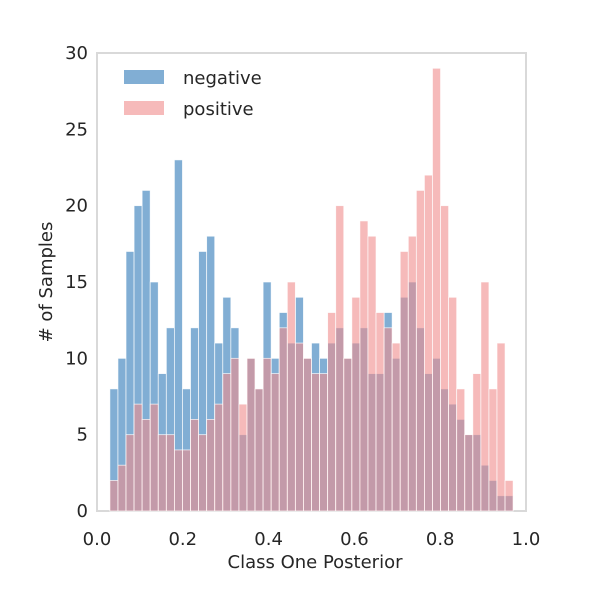 Image resolution: width=600 pixels, height=600 pixels. I want to click on legend-swatch-negative, so click(144, 77).